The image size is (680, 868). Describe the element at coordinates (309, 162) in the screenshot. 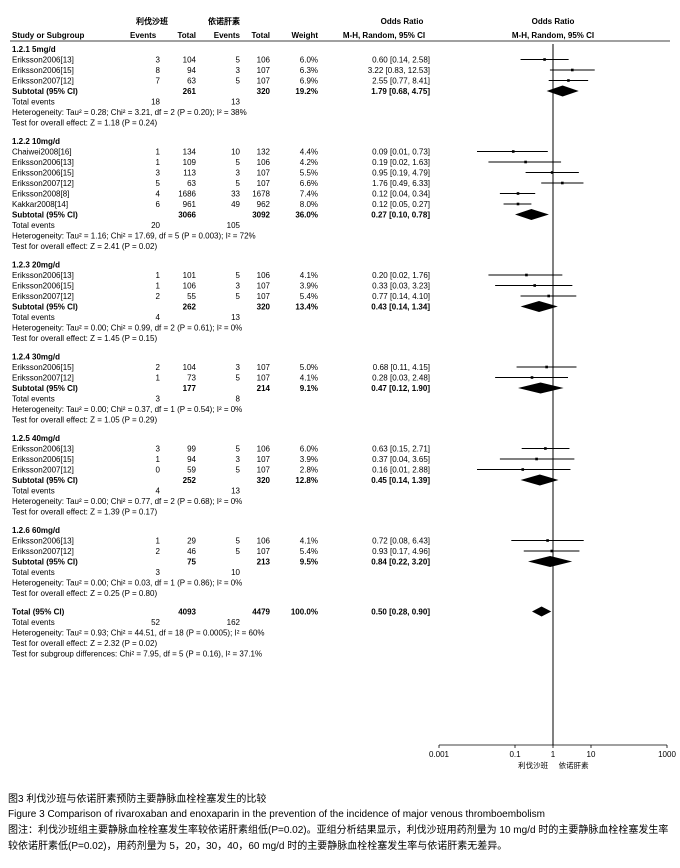

I see `weight-value: 4.2%` at that location.